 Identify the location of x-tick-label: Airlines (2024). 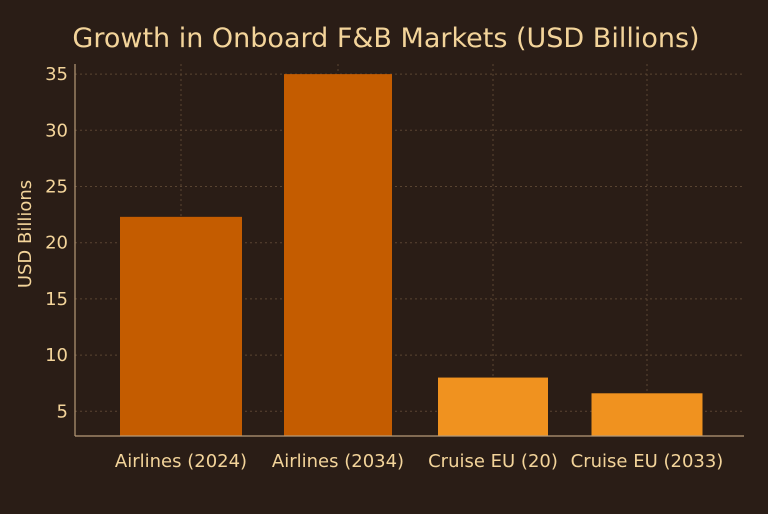
(181, 461).